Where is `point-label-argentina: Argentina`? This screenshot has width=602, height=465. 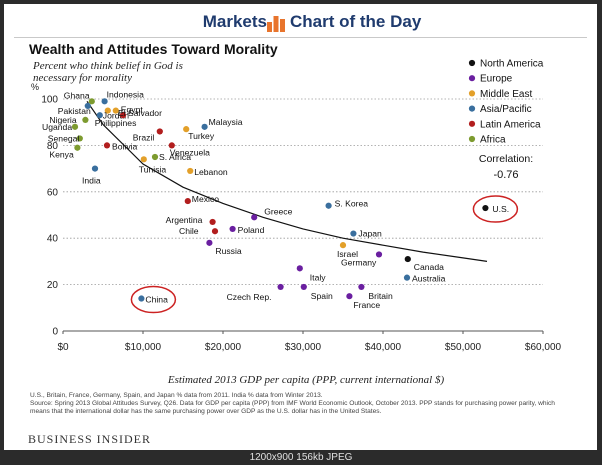
point-label-argentina: Argentina is located at coordinates (184, 220).